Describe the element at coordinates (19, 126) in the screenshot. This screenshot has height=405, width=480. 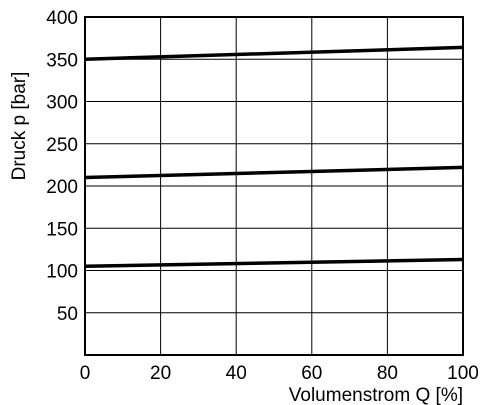
I see `y-axis-title: Druck p [bar]` at that location.